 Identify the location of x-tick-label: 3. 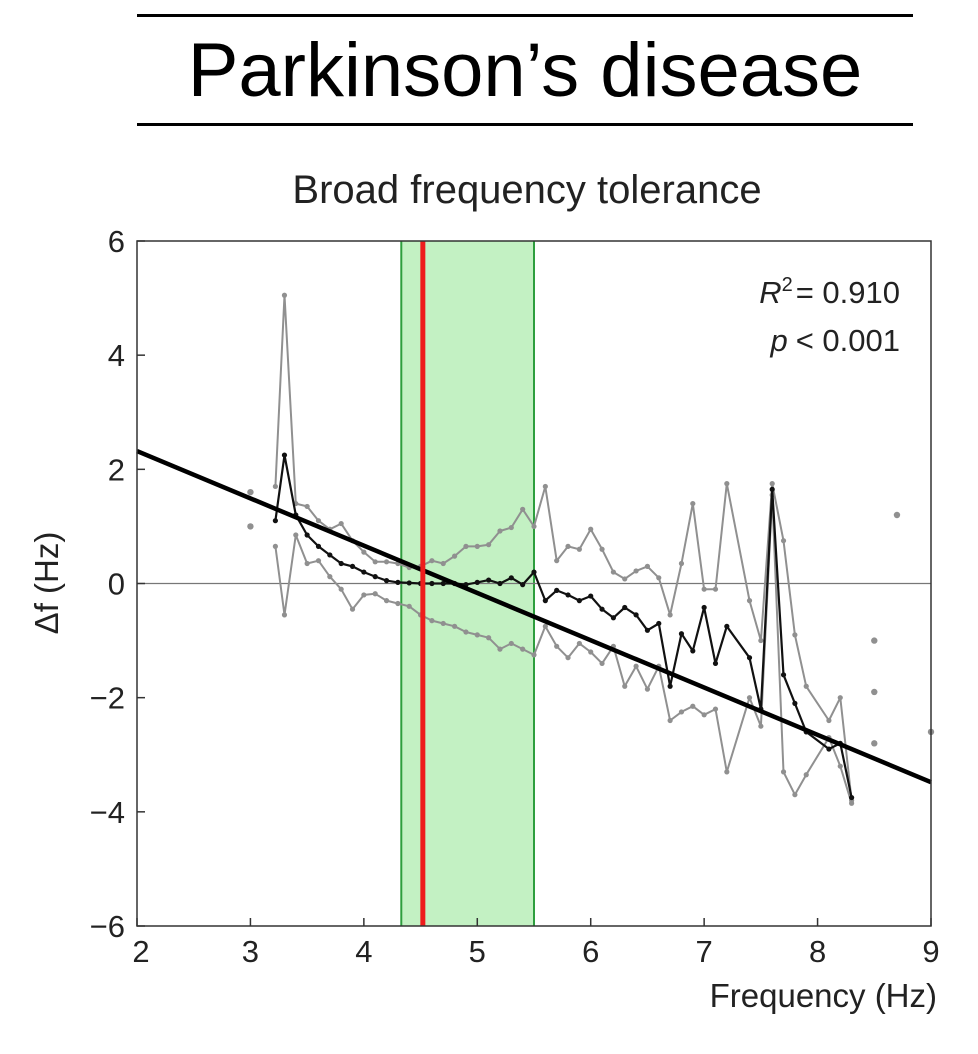
(250, 951).